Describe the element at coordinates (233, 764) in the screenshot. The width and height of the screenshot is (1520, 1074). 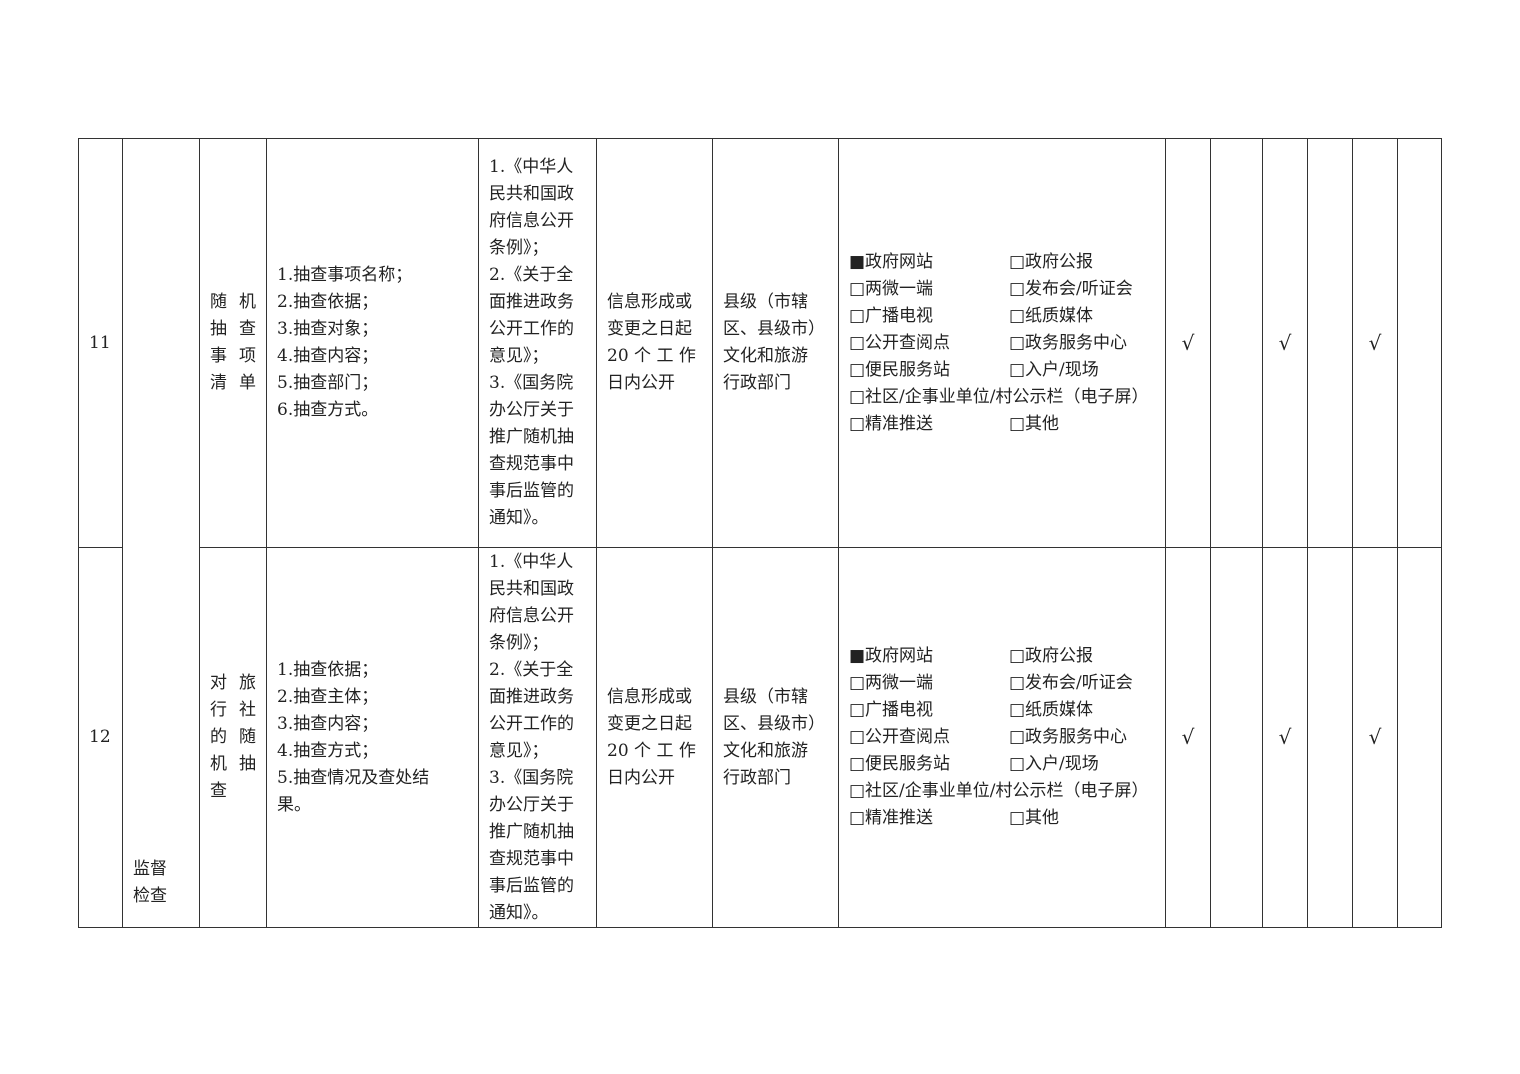
I see `text-line: 机抽` at that location.